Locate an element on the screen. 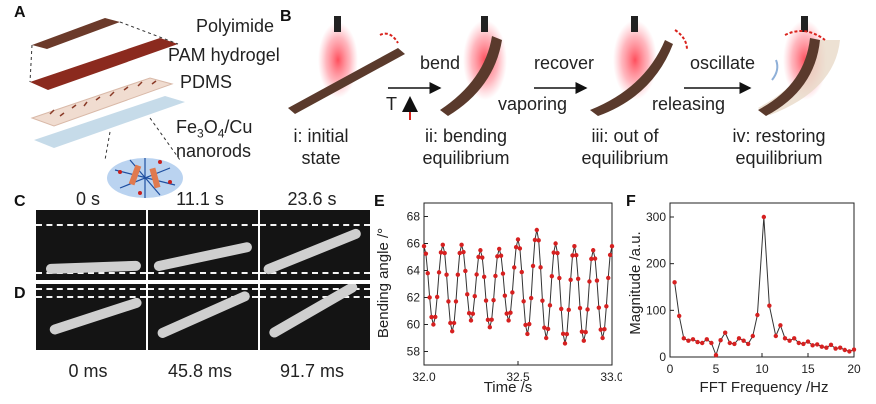  panel-label-e: E is located at coordinates (379, 201).